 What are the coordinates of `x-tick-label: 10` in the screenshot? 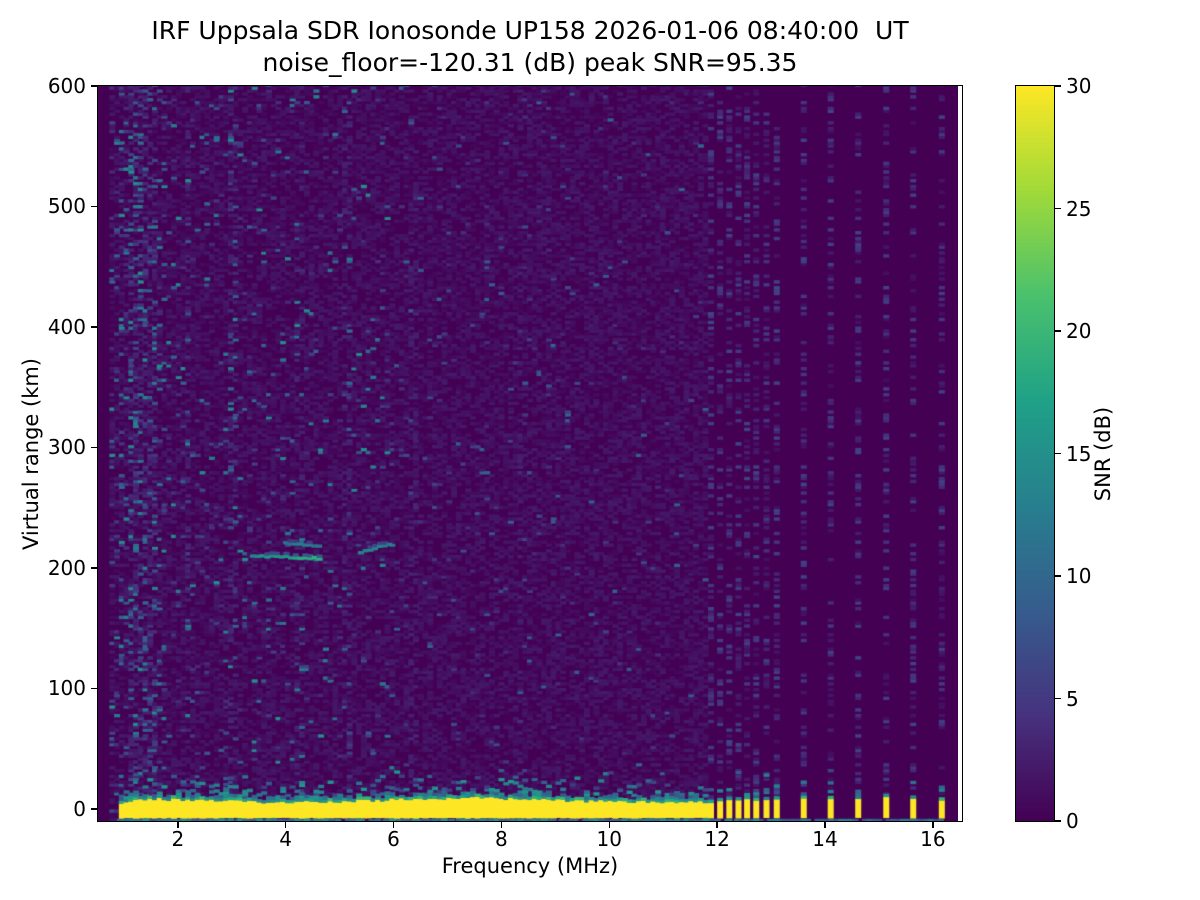 It's located at (609, 839).